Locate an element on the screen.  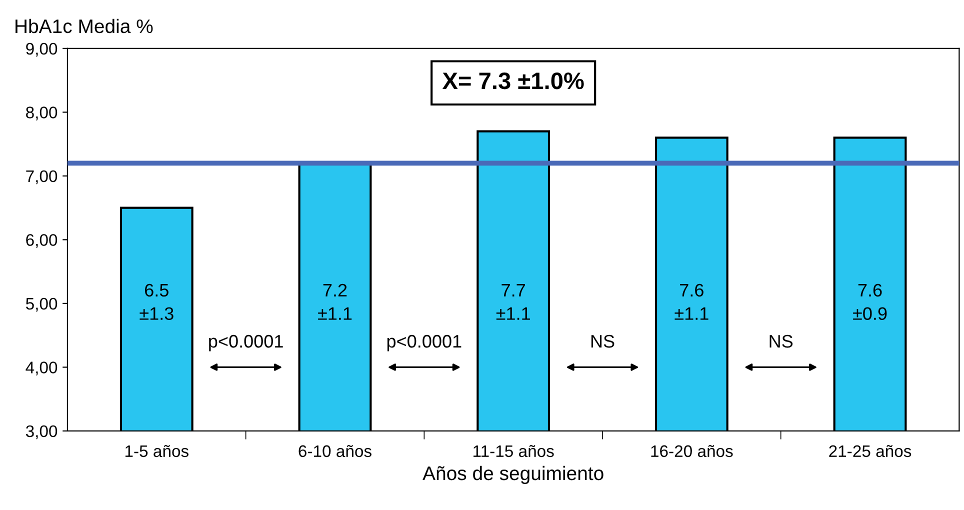
x-tick-label: 1-5 años is located at coordinates (156, 451).